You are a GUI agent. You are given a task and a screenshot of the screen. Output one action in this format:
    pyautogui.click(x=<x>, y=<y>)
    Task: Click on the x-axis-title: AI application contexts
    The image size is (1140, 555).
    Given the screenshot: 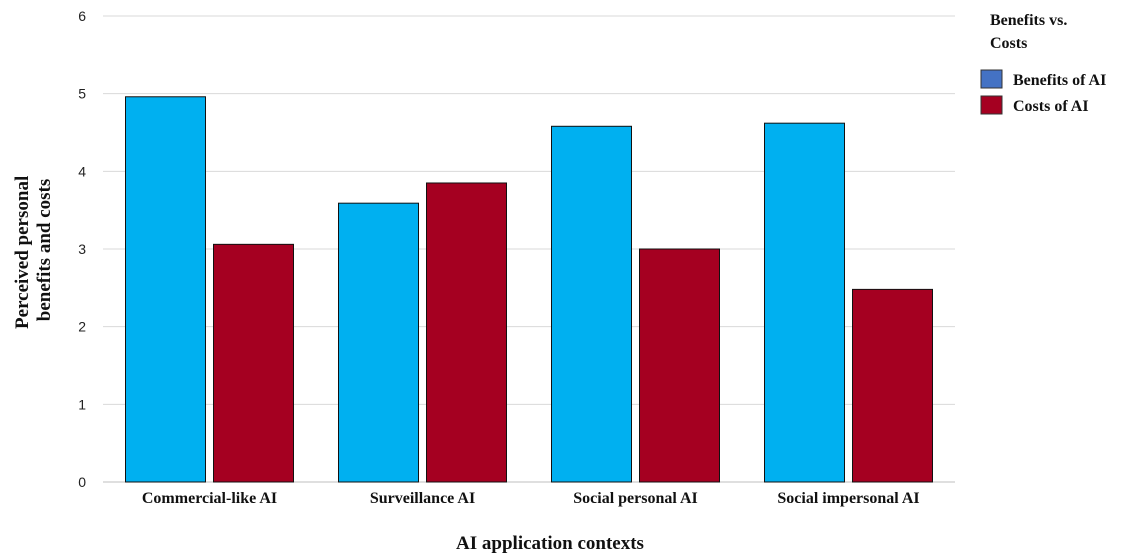 What is the action you would take?
    pyautogui.click(x=550, y=543)
    